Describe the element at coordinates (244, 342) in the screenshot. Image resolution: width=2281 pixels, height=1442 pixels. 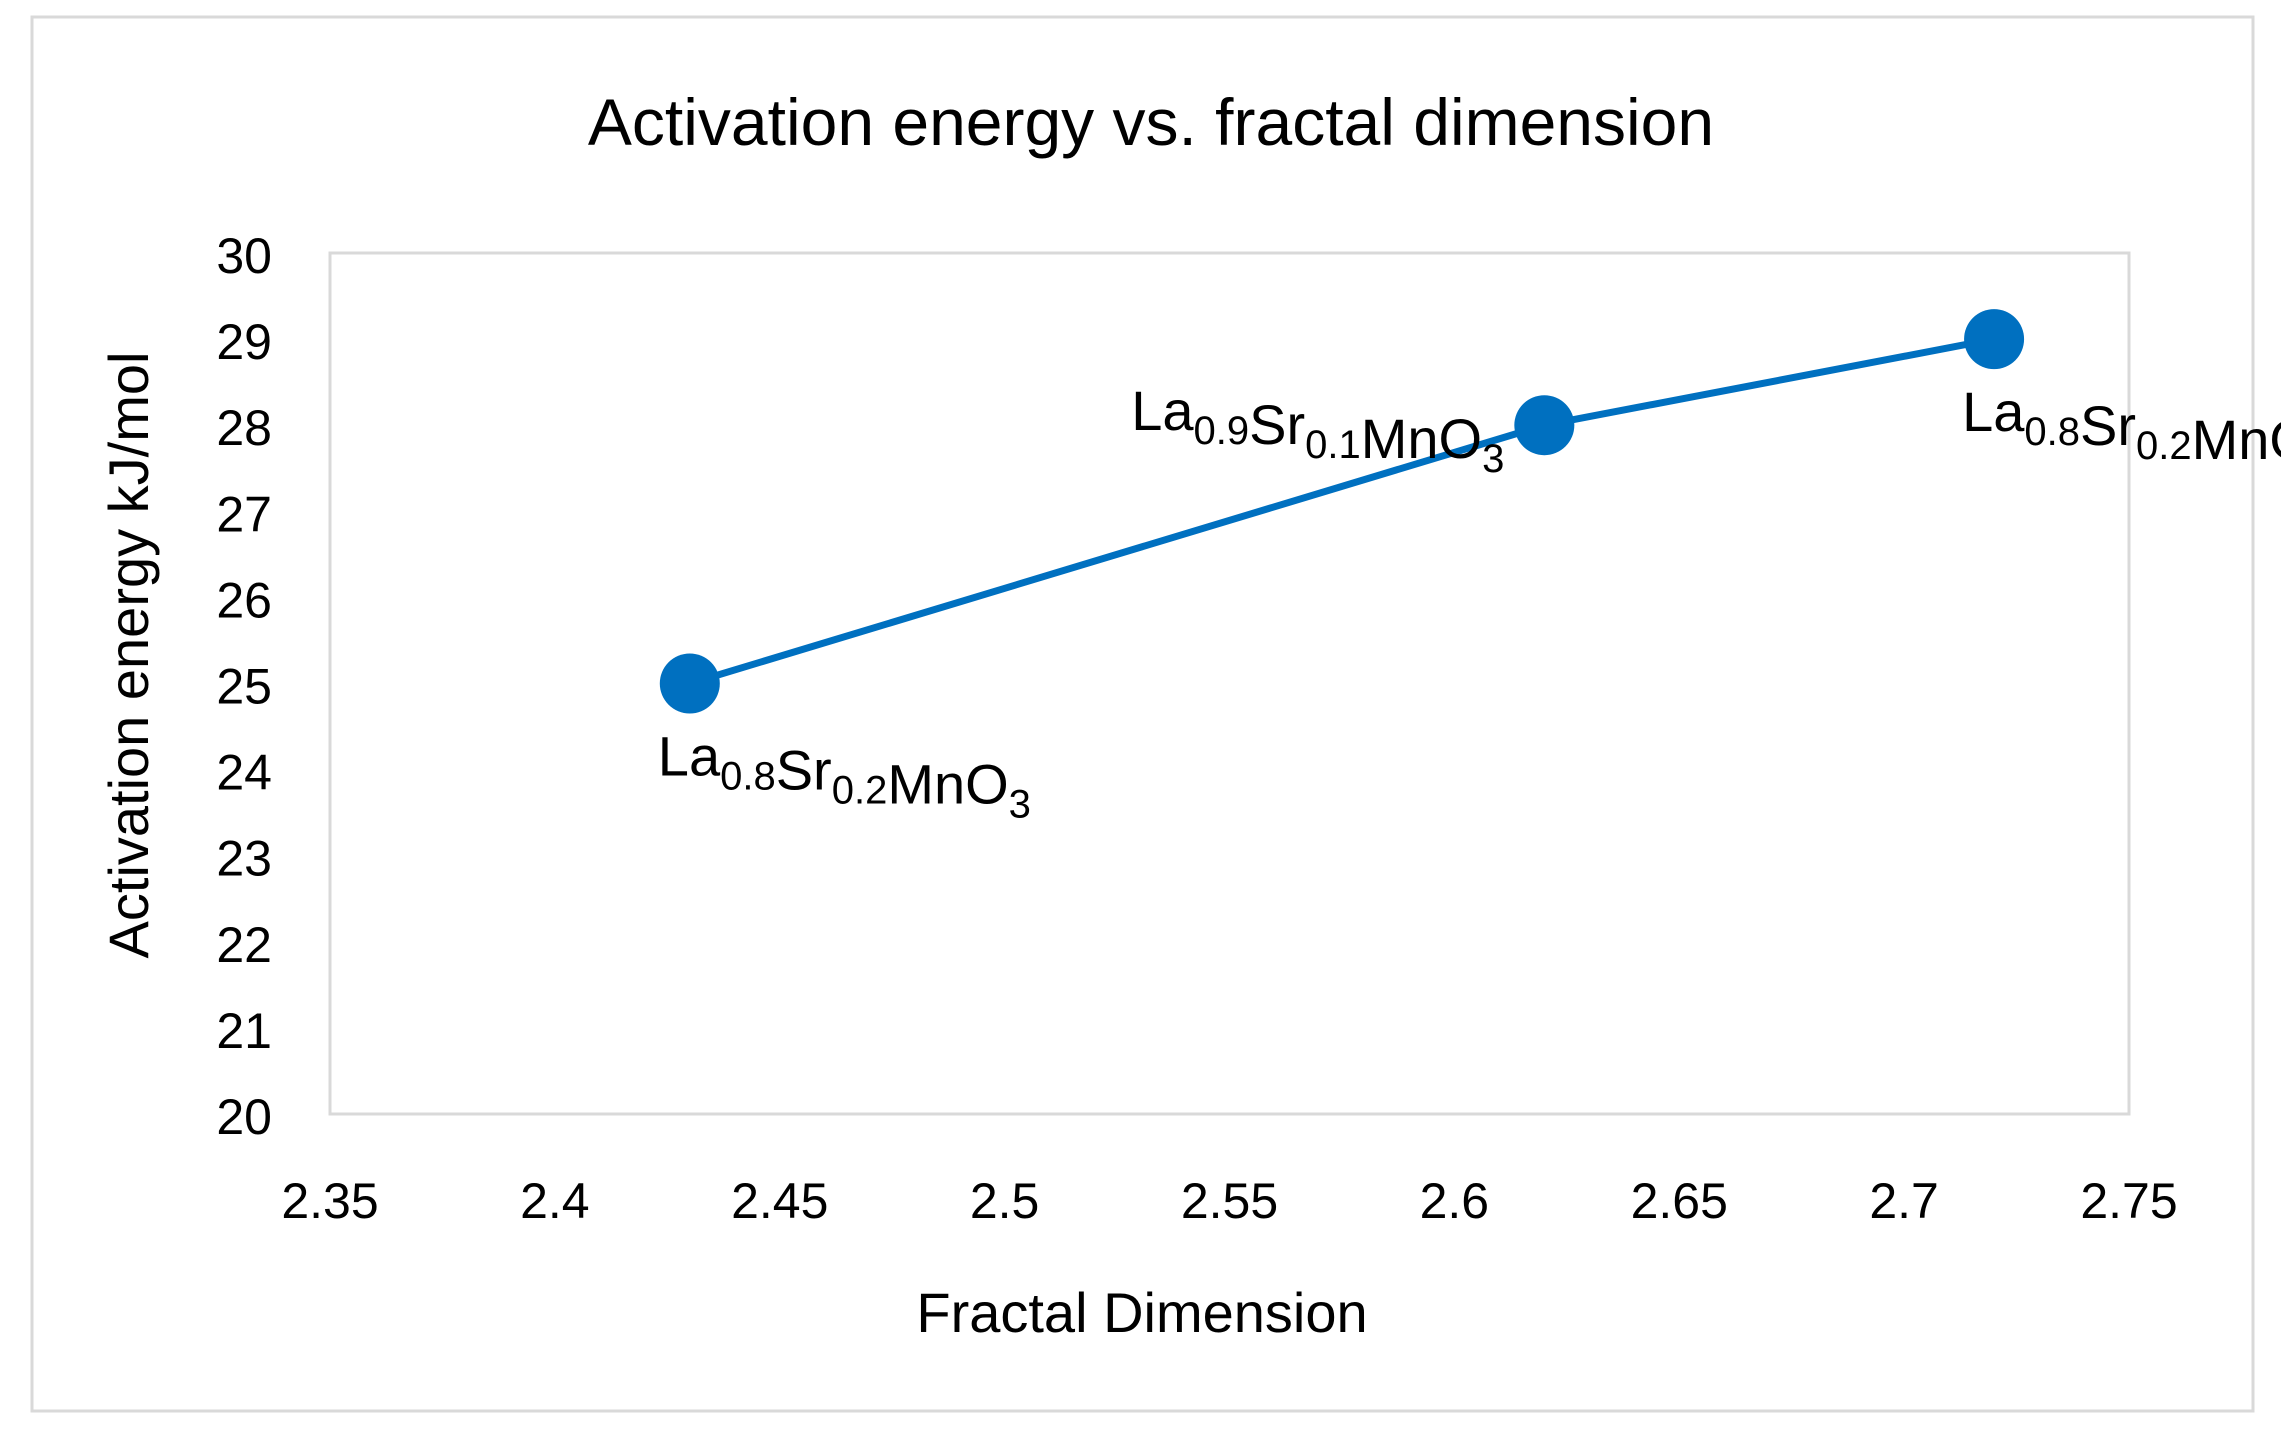
I see `y-tick-label: 29` at that location.